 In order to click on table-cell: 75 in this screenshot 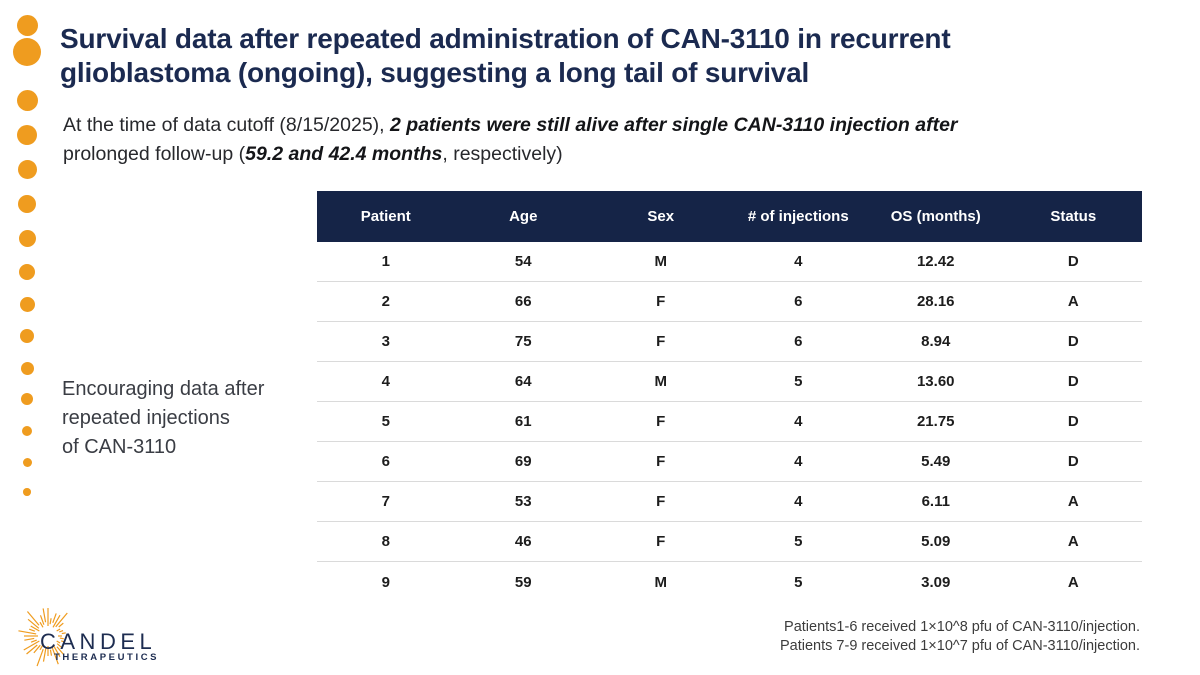, I will do `click(523, 341)`.